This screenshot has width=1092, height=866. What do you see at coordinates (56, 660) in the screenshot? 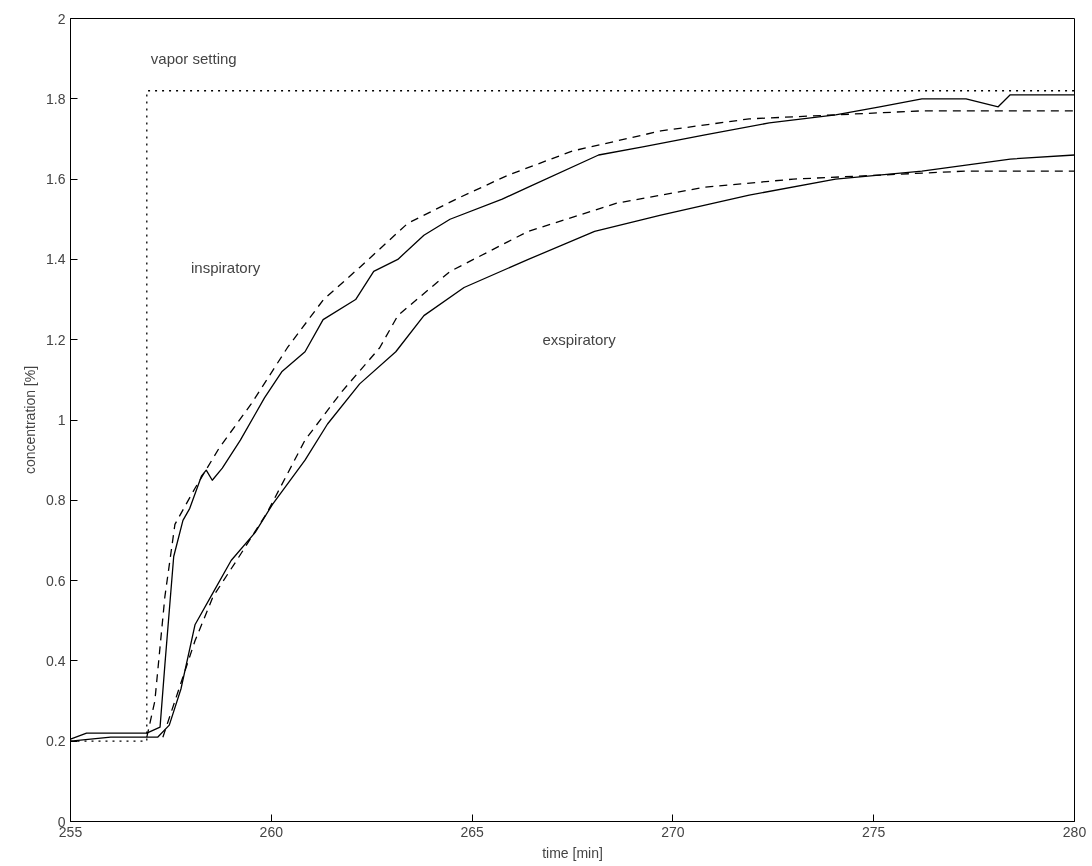
I see `y-tick-label: 0.4` at bounding box center [56, 660].